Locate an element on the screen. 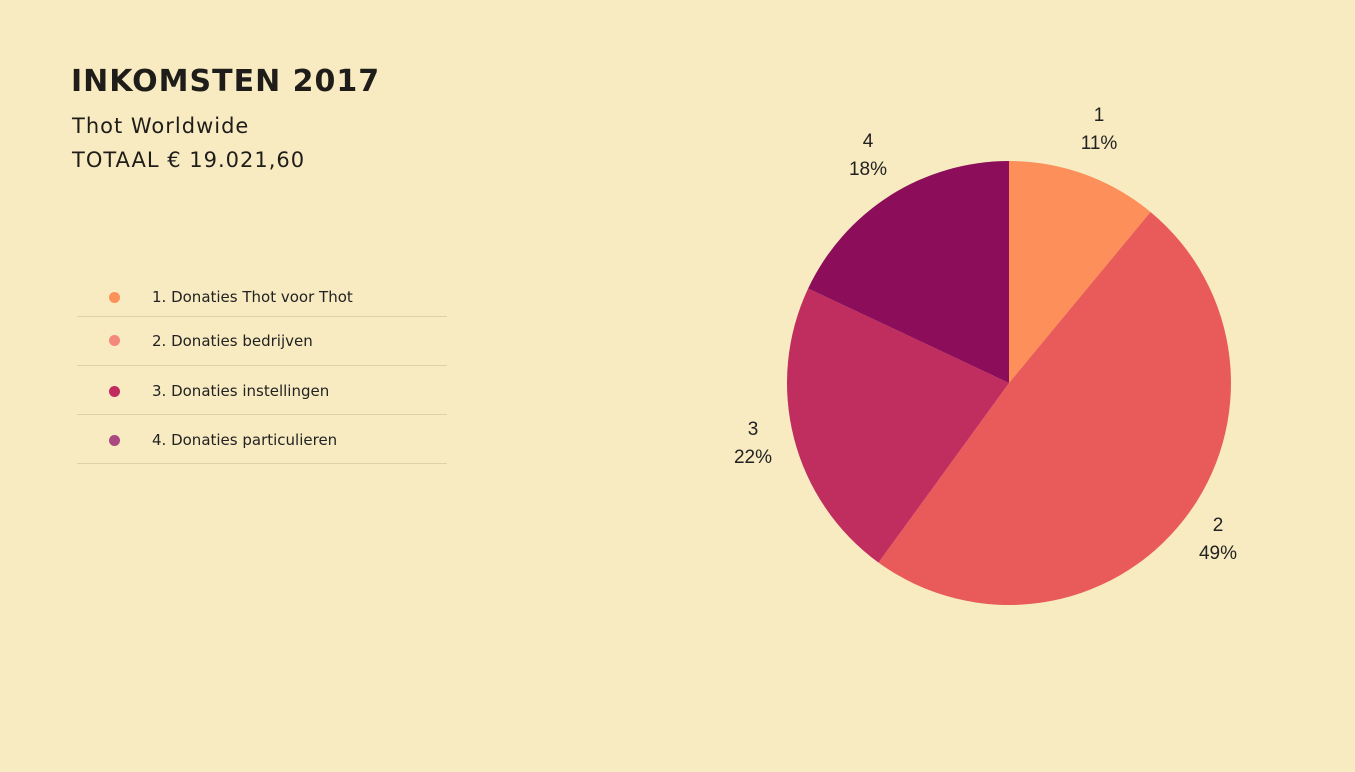 This screenshot has height=772, width=1355. legend-label-4: 4. Donaties particulieren is located at coordinates (245, 440).